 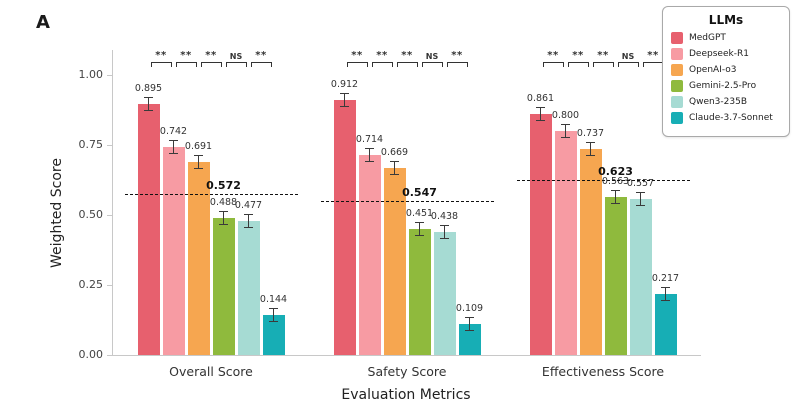 What do you see at coordinates (394, 152) in the screenshot?
I see `bar-value-label: 0.669` at bounding box center [394, 152].